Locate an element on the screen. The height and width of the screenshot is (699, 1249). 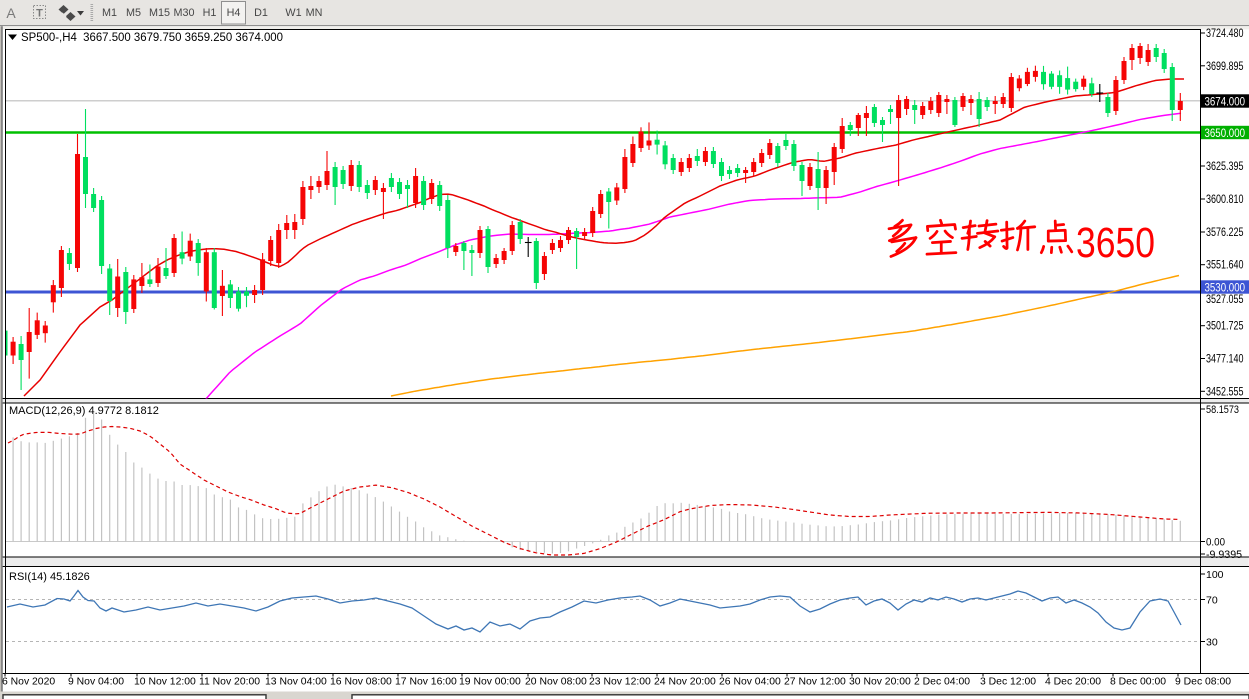
svg-text: W1 is located at coordinates (293, 13).